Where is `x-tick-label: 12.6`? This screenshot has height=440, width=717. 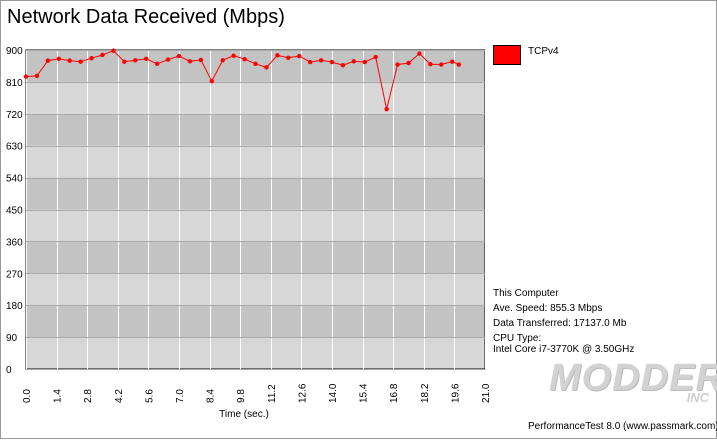 x-tick-label: 12.6 is located at coordinates (302, 393).